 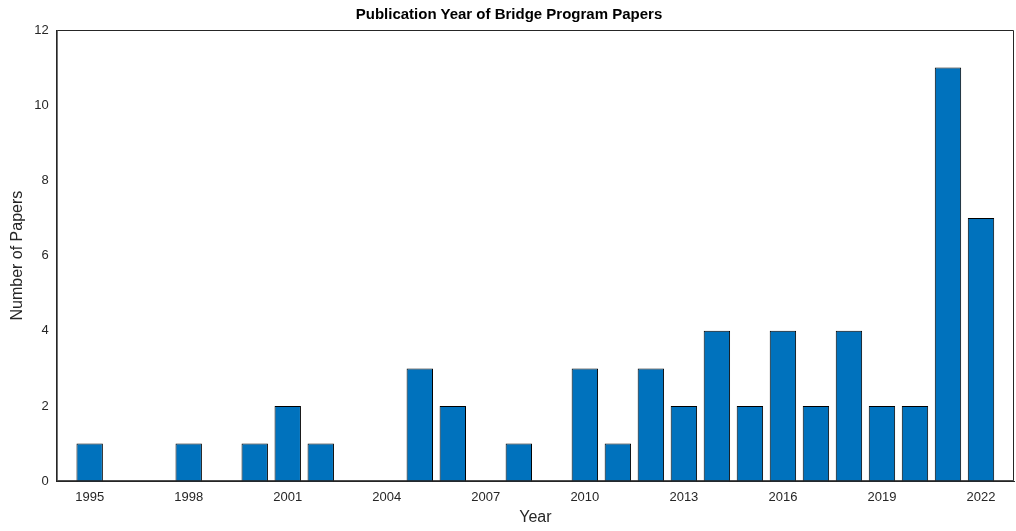 What do you see at coordinates (509, 14) in the screenshot?
I see `chart-title: Publication Year of Bridge Program Papers` at bounding box center [509, 14].